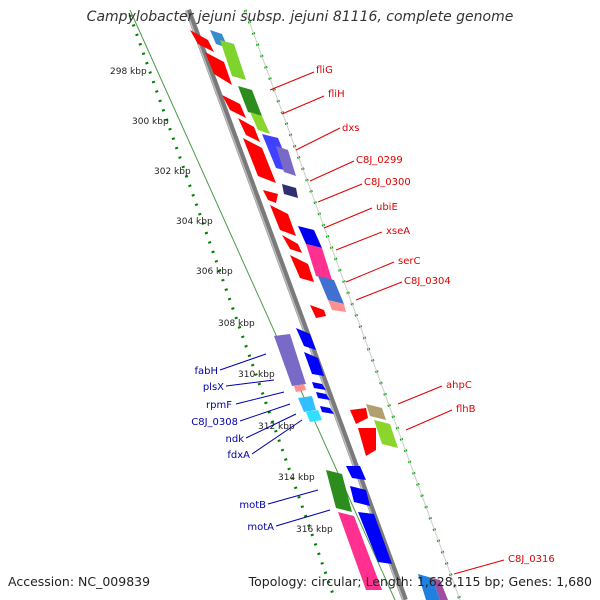 The width and height of the screenshot is (600, 600). I want to click on gene-label-mota: motA, so click(260, 527).